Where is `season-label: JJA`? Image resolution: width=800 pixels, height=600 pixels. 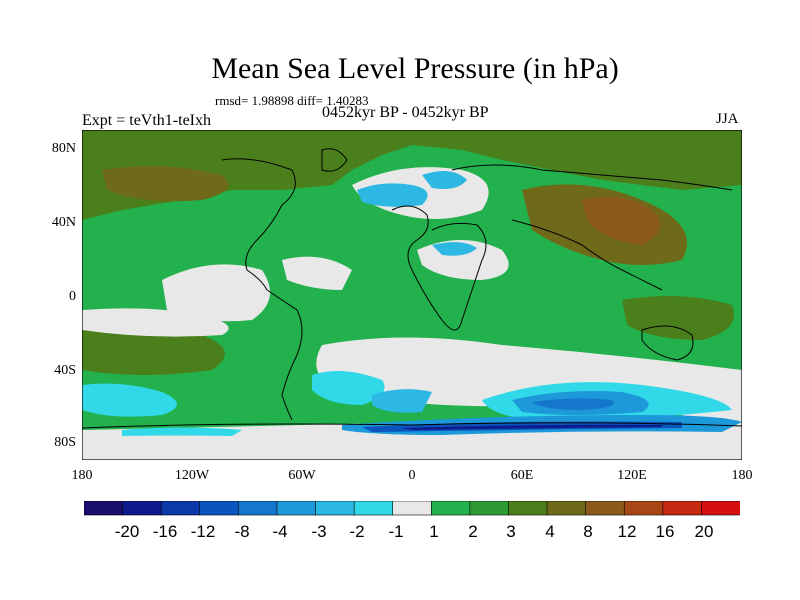 season-label: JJA is located at coordinates (727, 119).